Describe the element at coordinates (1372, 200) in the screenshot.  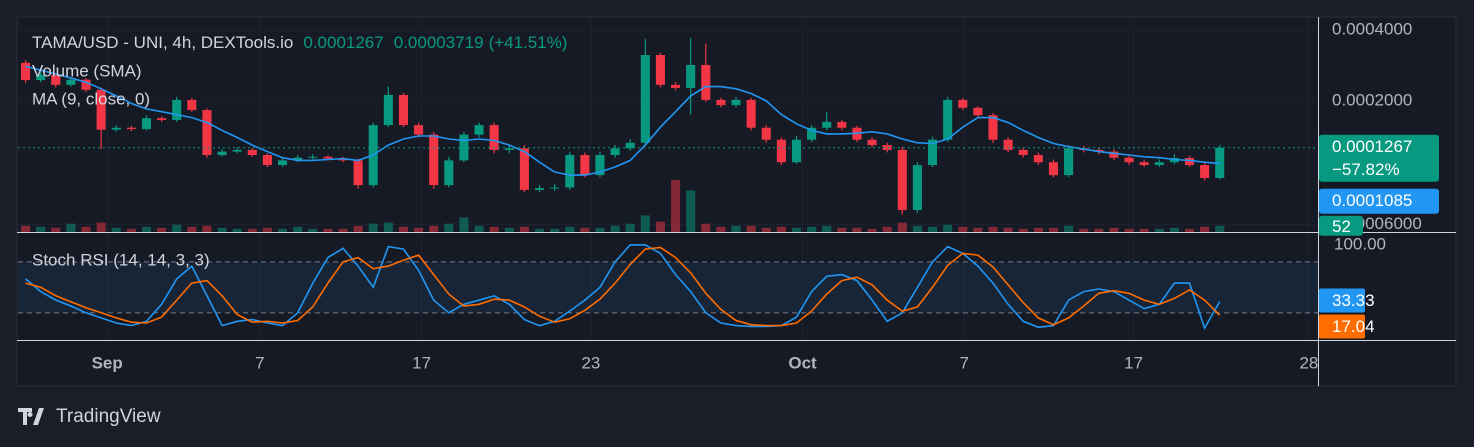
I see `ma-tag-label: 0.0001085` at that location.